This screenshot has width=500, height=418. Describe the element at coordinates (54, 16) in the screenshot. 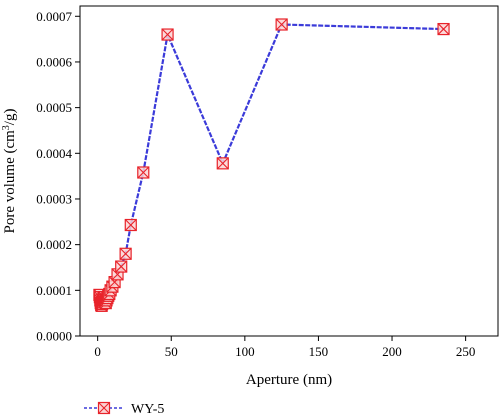

I see `y-tick-label: 0.0007` at that location.